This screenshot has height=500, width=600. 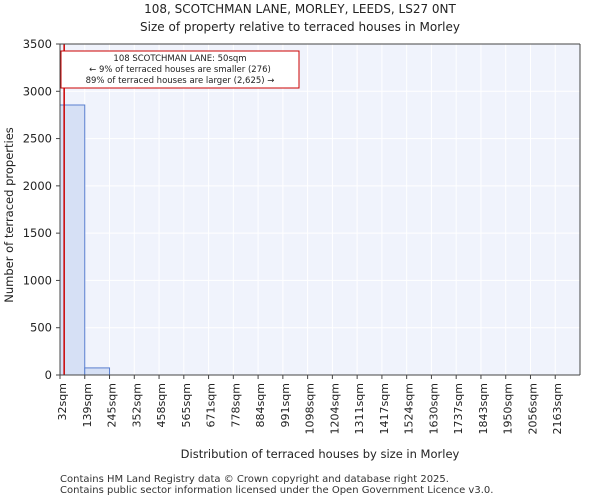 I want to click on x-tick-label: 352sqm, so click(x=136, y=405).